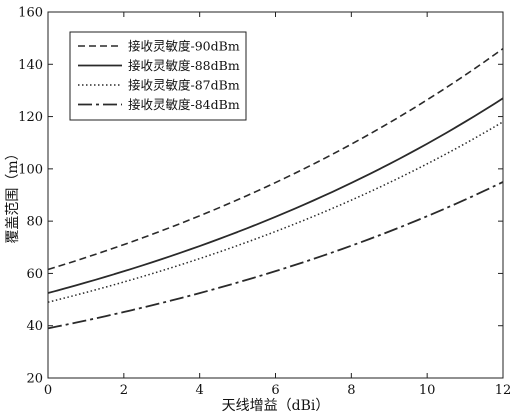  What do you see at coordinates (34, 326) in the screenshot?
I see `y-tick-label: 40` at bounding box center [34, 326].